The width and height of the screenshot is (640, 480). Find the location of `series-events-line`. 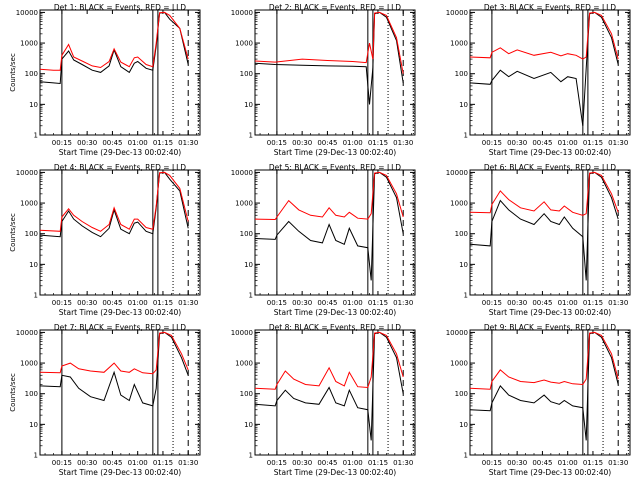

series-events-line is located at coordinates (329, 58).